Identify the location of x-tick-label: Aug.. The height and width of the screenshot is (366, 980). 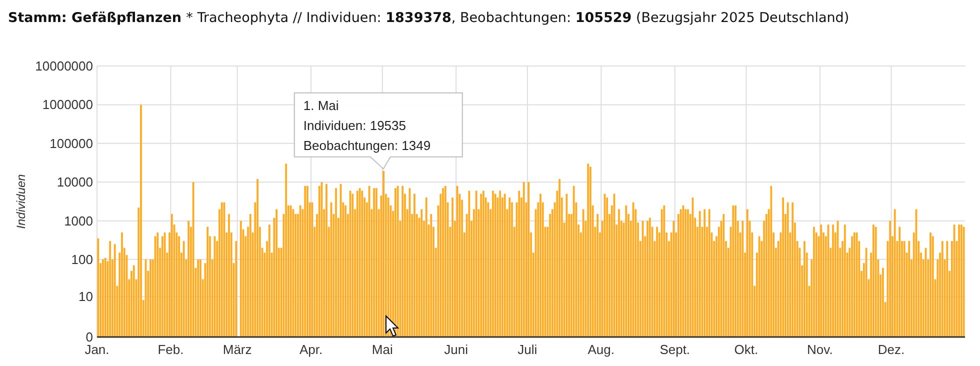
(601, 349).